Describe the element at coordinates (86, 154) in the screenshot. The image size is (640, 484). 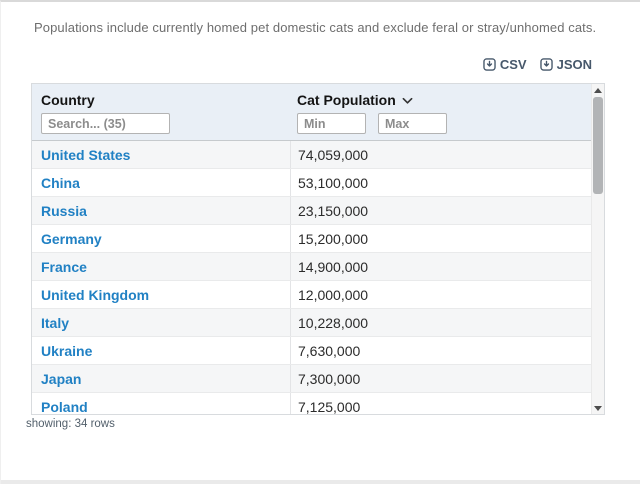
I see `country-link: United States` at that location.